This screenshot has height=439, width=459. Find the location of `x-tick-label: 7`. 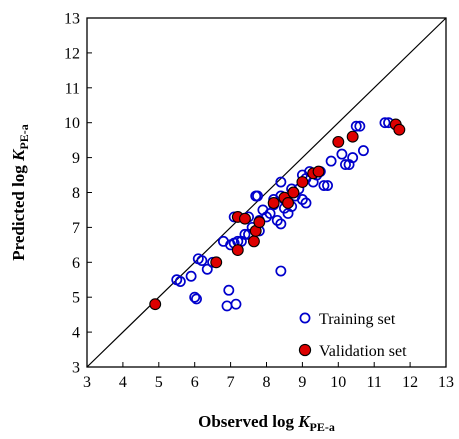

x-tick-label: 7 is located at coordinates (231, 382).